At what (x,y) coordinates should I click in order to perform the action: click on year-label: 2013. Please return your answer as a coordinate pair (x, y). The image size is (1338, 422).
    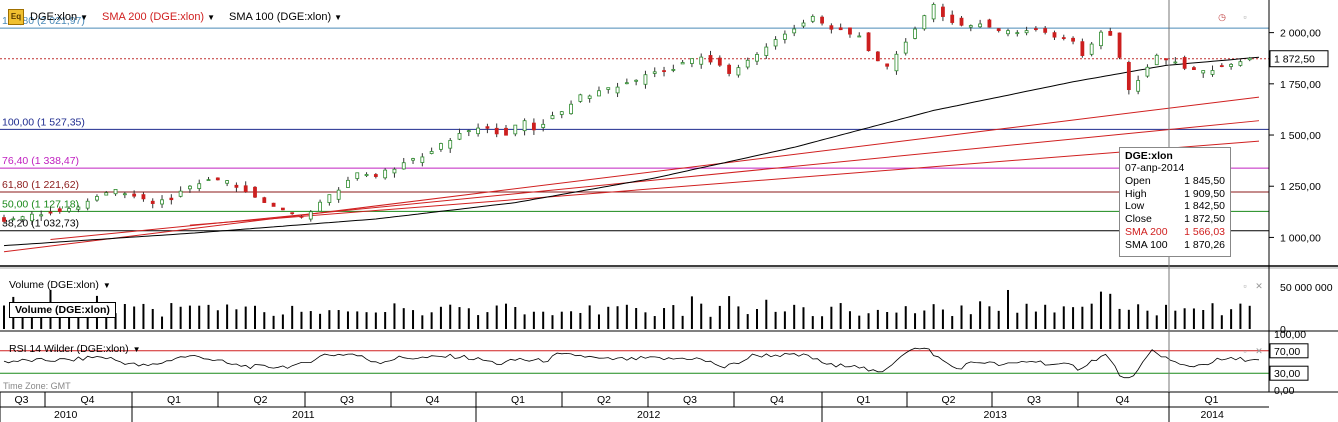
    Looking at the image, I should click on (996, 415).